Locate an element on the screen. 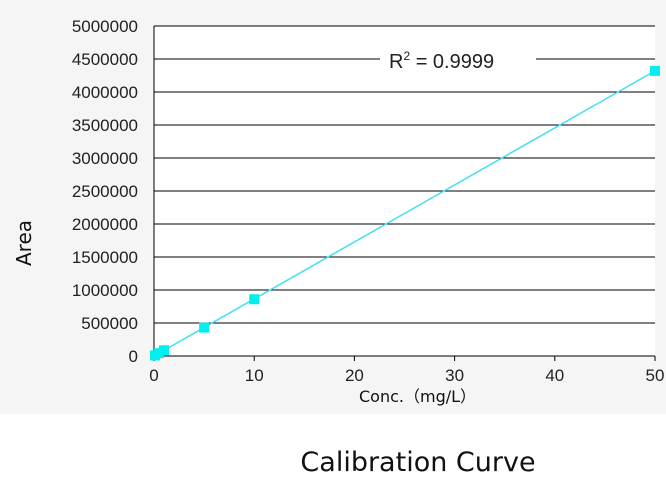 The width and height of the screenshot is (666, 484). x-tick-label: 40 is located at coordinates (554, 375).